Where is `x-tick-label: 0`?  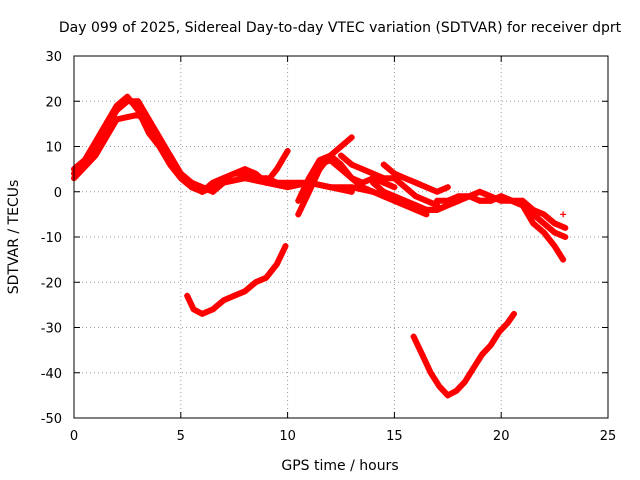
x-tick-label: 0 is located at coordinates (74, 436).